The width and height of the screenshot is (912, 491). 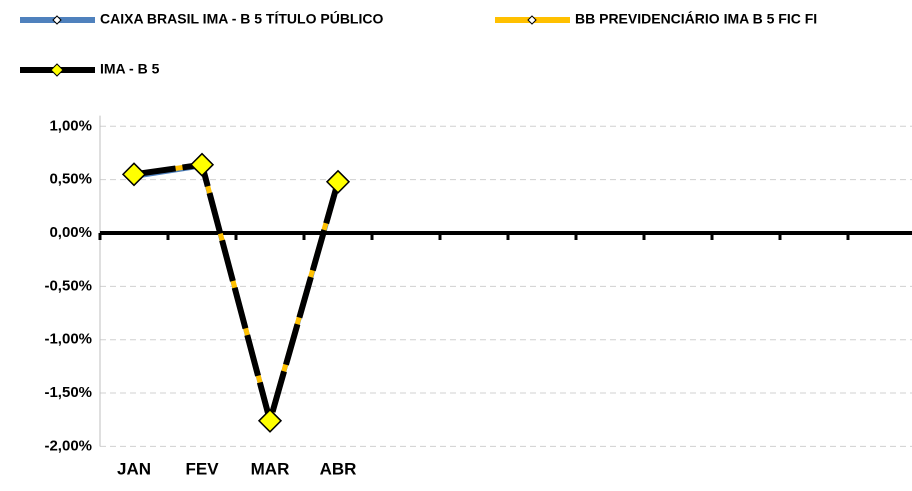 What do you see at coordinates (202, 468) in the screenshot?
I see `x-tick-label: FEV` at bounding box center [202, 468].